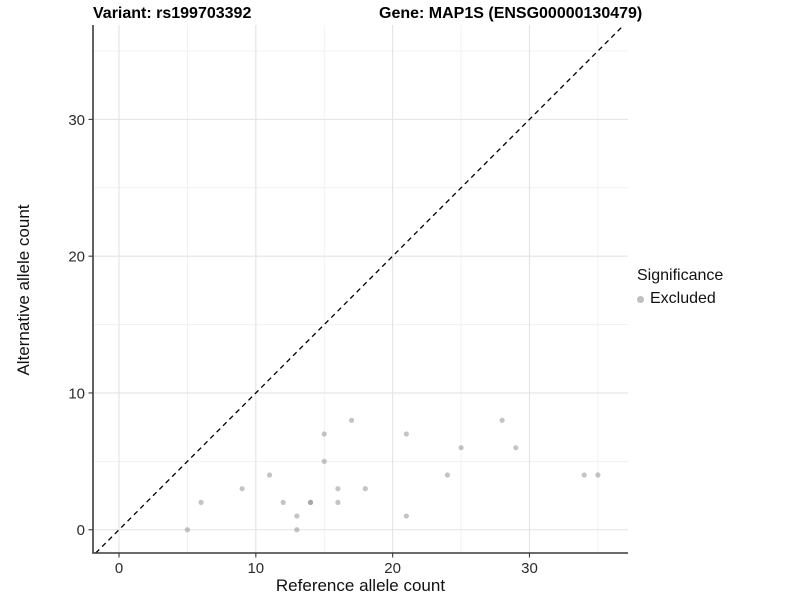 Image resolution: width=800 pixels, height=600 pixels. What do you see at coordinates (392, 568) in the screenshot?
I see `x-tick-label: 20` at bounding box center [392, 568].